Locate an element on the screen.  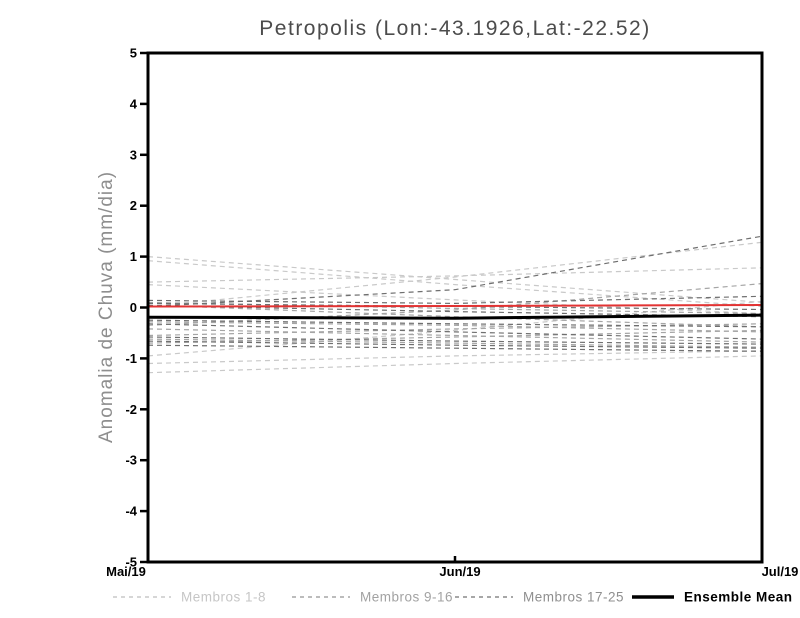
y-tick-label: 1 is located at coordinates (133, 256).